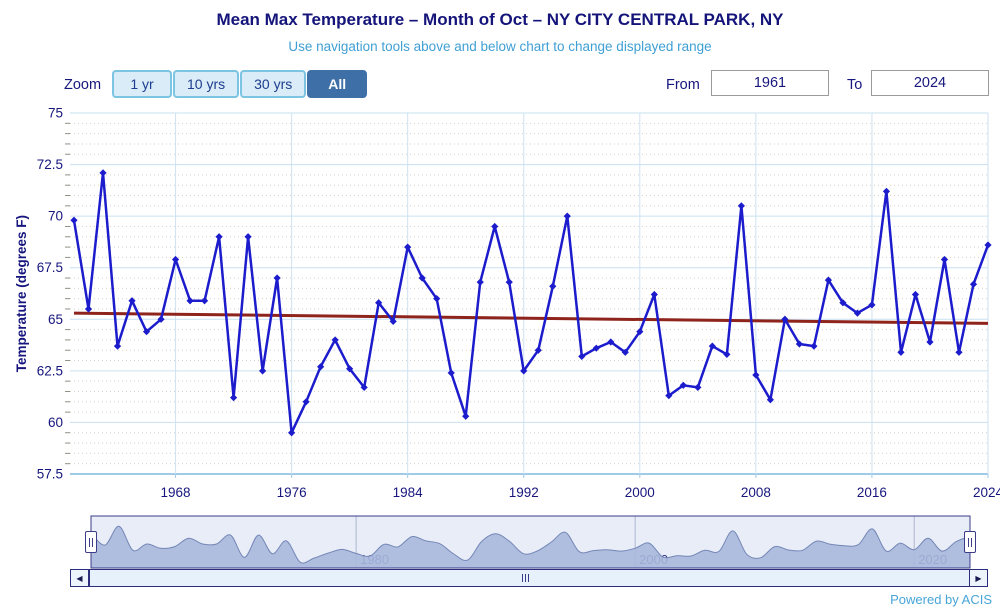 This screenshot has width=1000, height=611. Describe the element at coordinates (55, 216) in the screenshot. I see `y-axis-tick-label: 70` at that location.